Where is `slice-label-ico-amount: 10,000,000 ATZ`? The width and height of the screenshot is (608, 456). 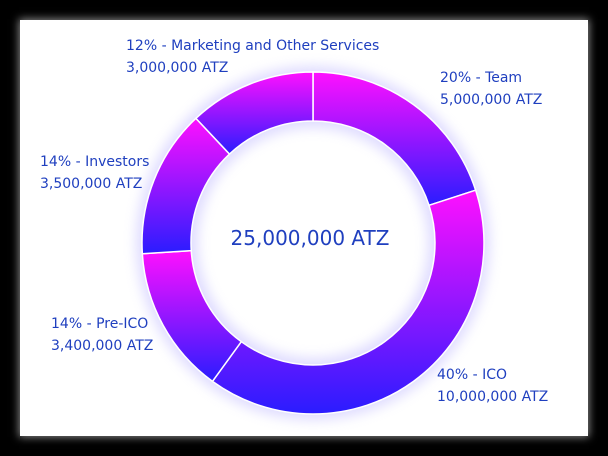
slice-label-ico-amount: 10,000,000 ATZ is located at coordinates (493, 397).